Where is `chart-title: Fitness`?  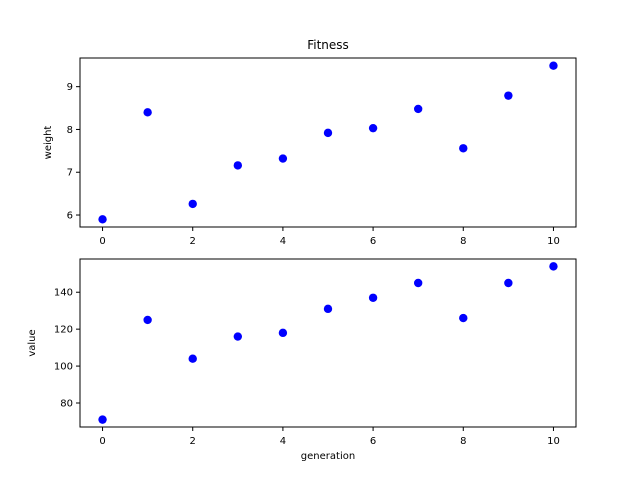 chart-title: Fitness is located at coordinates (328, 45).